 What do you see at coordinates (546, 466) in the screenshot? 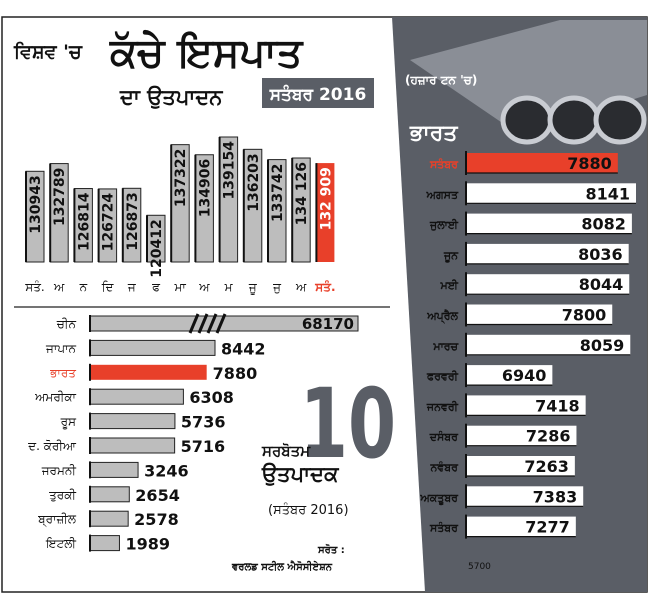
I see `india-month-value: 7263` at bounding box center [546, 466].